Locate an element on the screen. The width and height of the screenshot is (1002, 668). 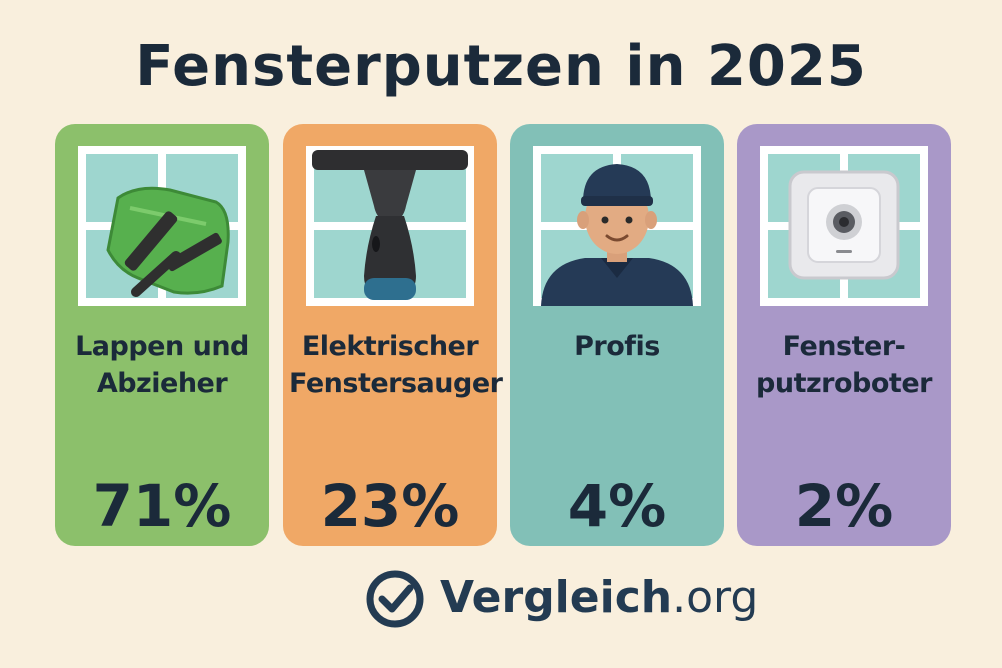
check-circle-icon is located at coordinates (395, 599).